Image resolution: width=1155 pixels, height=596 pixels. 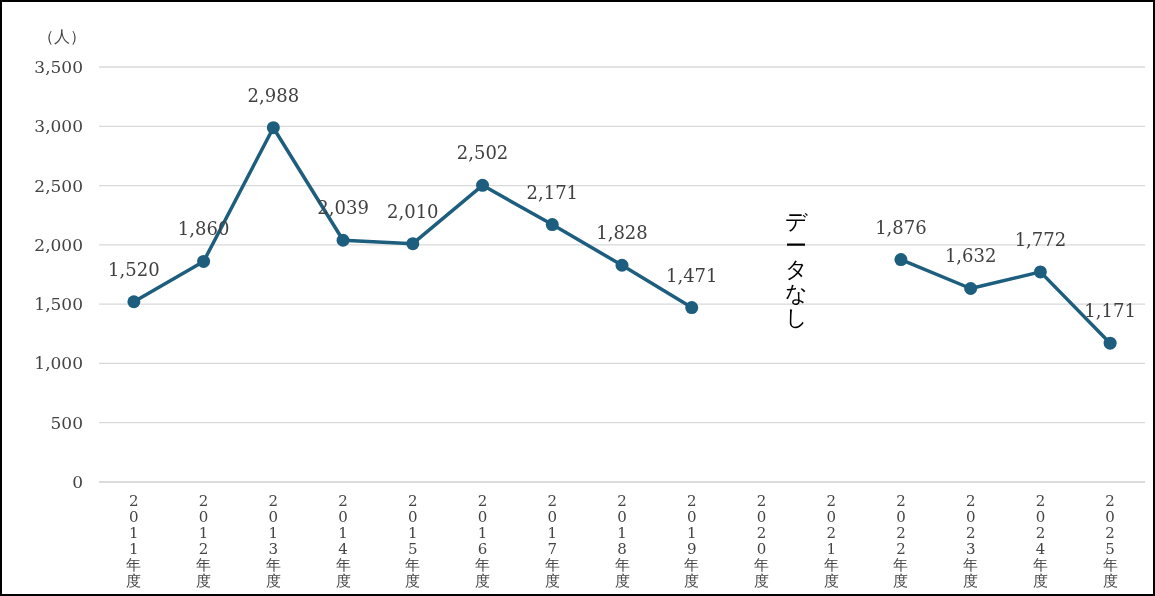 What do you see at coordinates (761, 541) in the screenshot?
I see `x-tick-label: 2020年度` at bounding box center [761, 541].